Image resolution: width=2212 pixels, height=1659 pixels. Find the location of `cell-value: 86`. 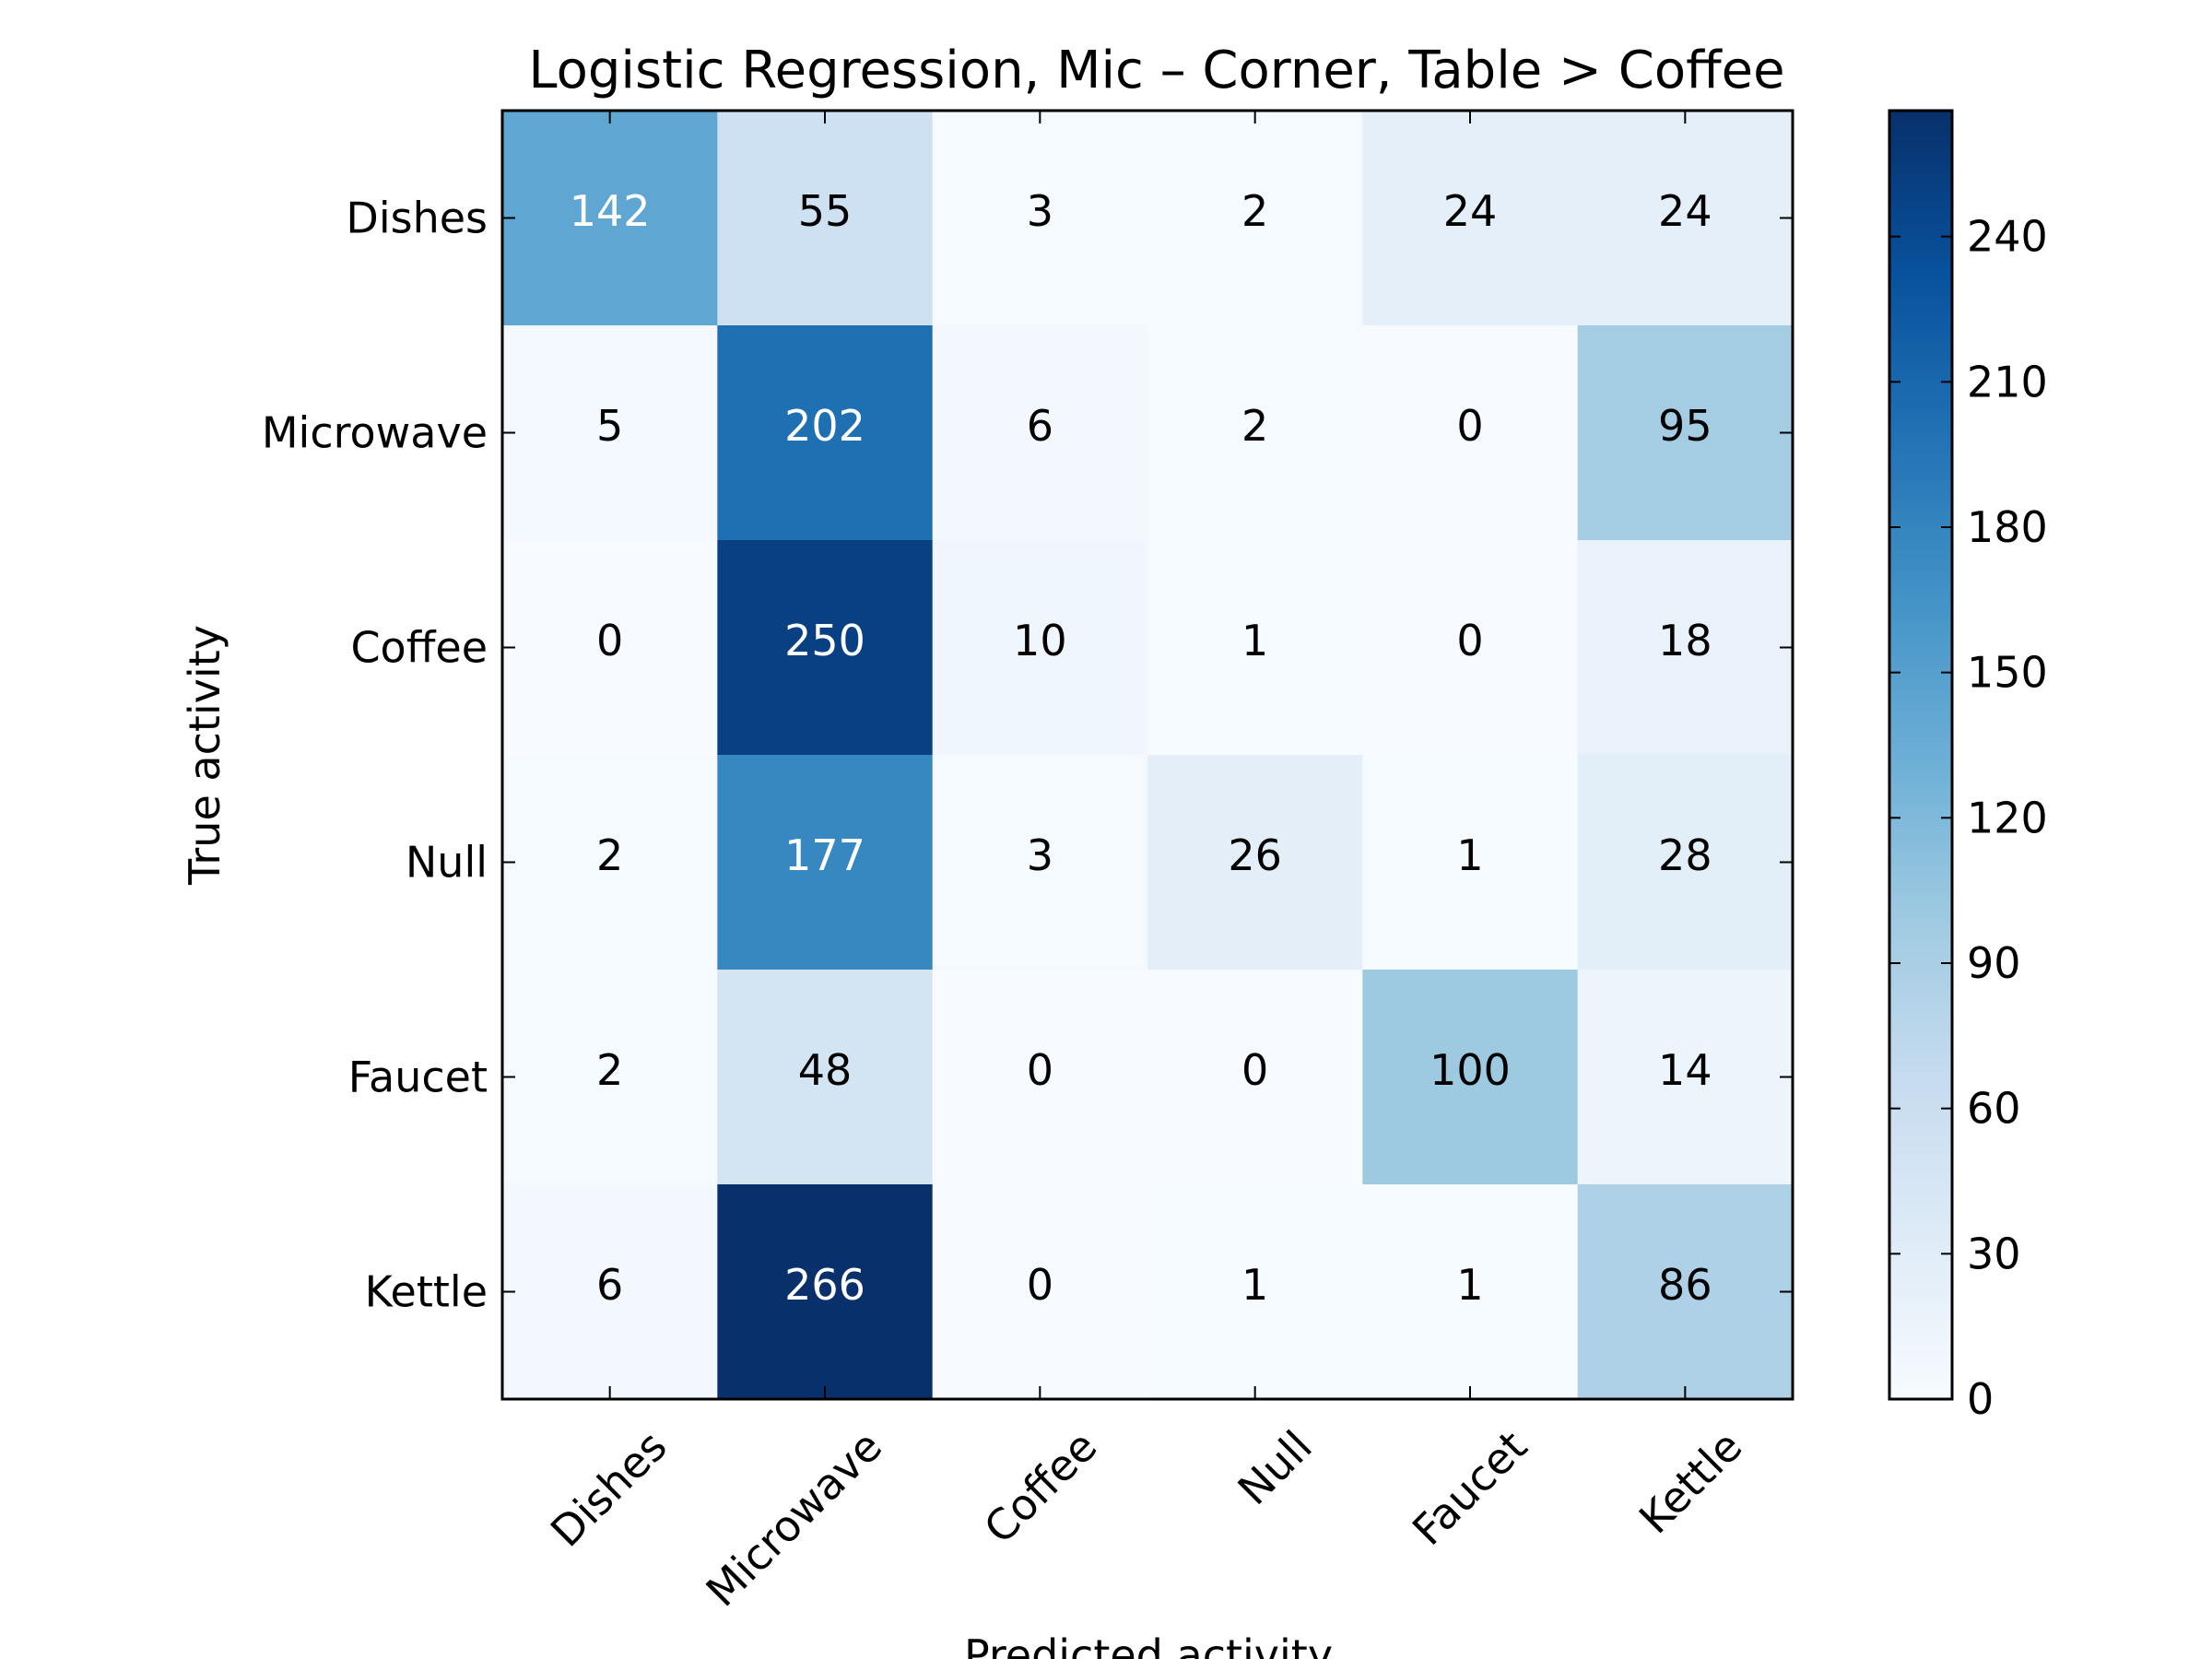

cell-value: 86 is located at coordinates (1685, 1285).